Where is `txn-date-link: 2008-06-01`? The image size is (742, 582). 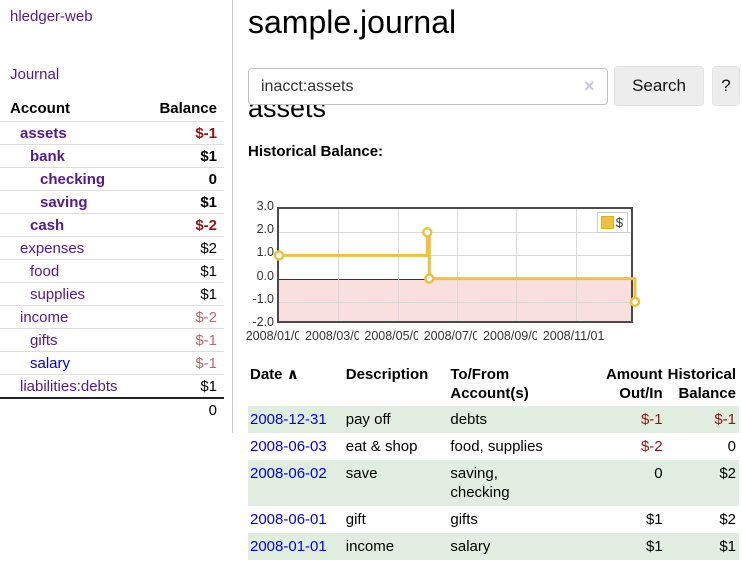 txn-date-link: 2008-06-01 is located at coordinates (288, 519).